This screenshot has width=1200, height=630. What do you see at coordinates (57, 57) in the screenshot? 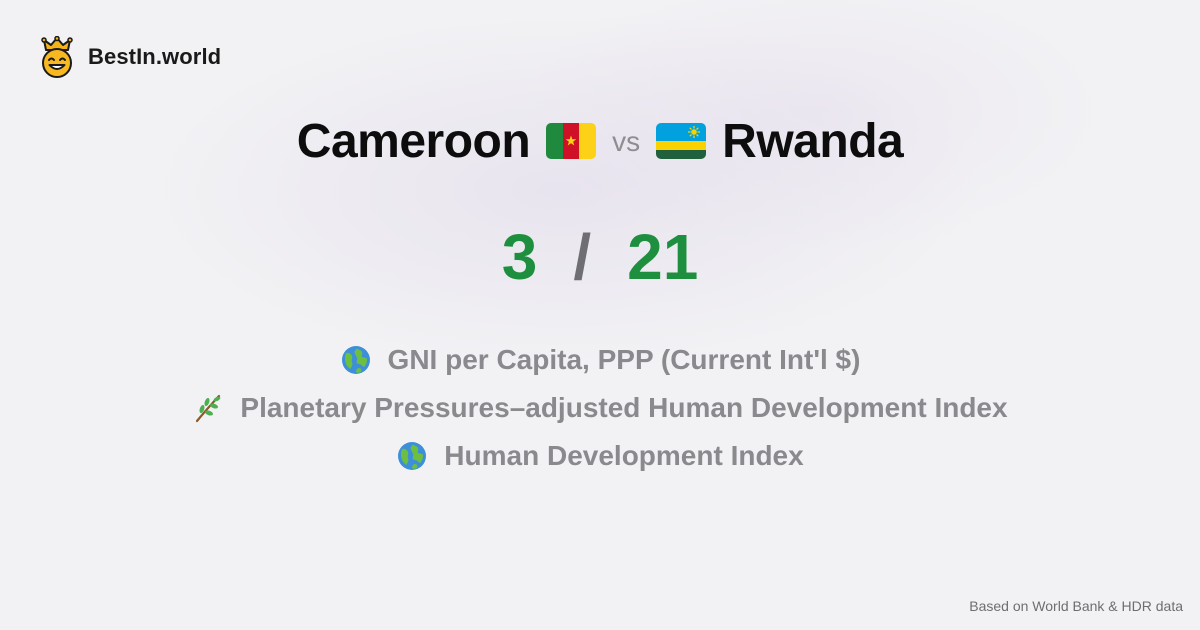
I see `crowned-smiley-icon` at bounding box center [57, 57].